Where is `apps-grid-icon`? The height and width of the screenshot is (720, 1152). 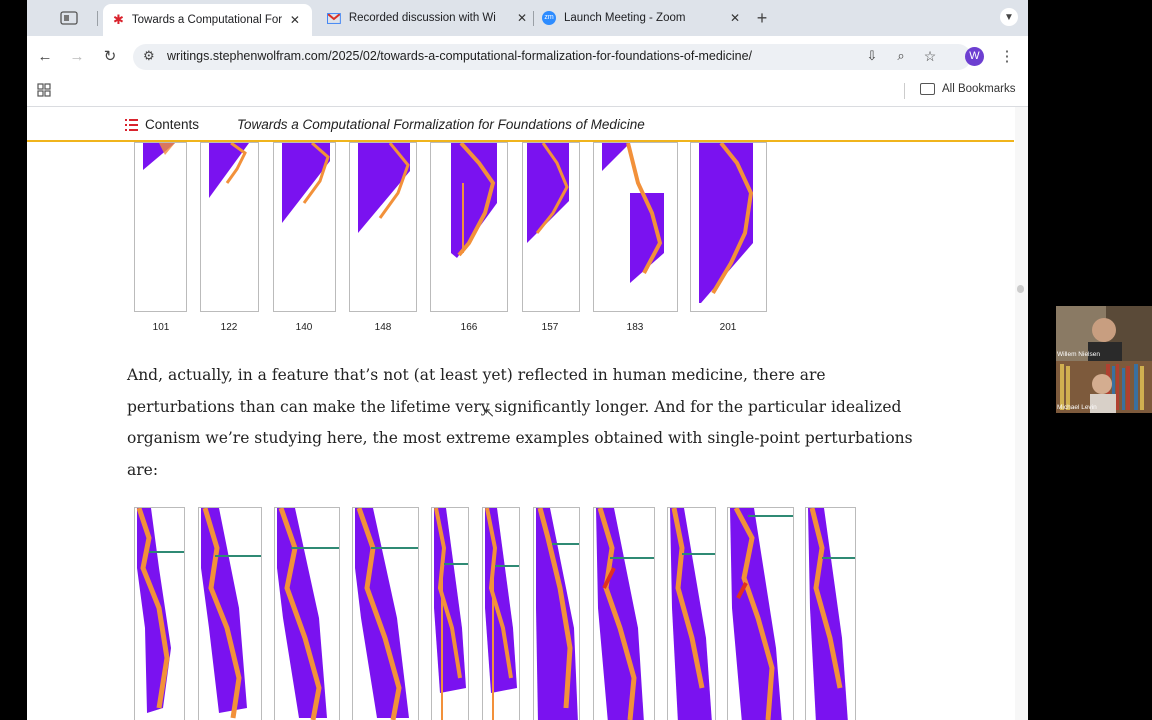 apps-grid-icon is located at coordinates (44, 92).